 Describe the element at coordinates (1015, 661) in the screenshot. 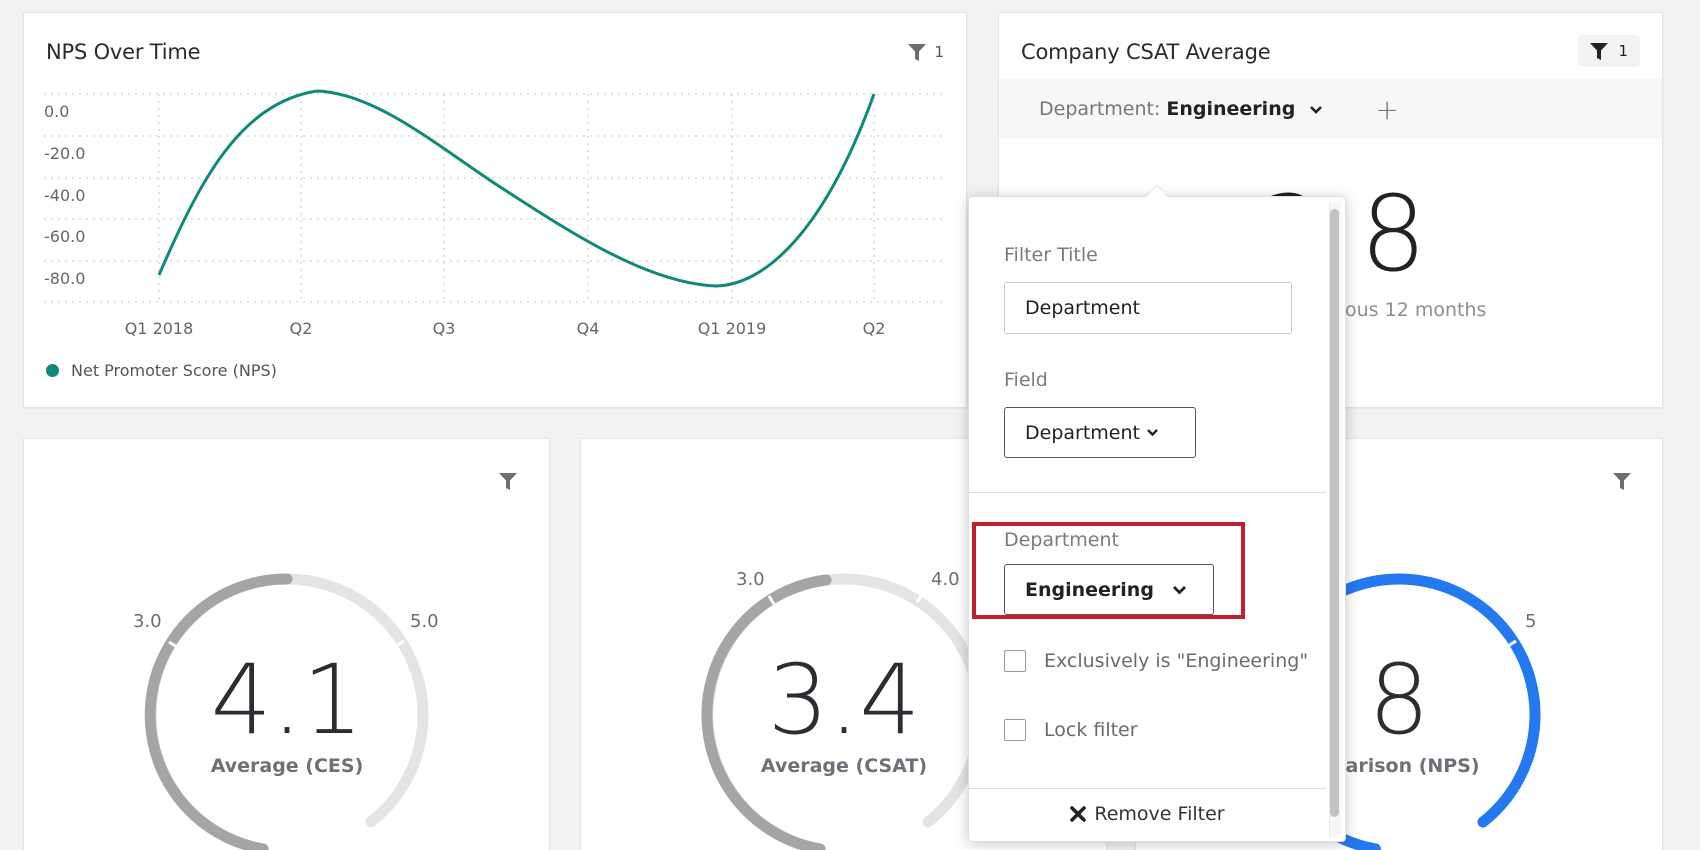

I see `exclusive-checkbox` at that location.